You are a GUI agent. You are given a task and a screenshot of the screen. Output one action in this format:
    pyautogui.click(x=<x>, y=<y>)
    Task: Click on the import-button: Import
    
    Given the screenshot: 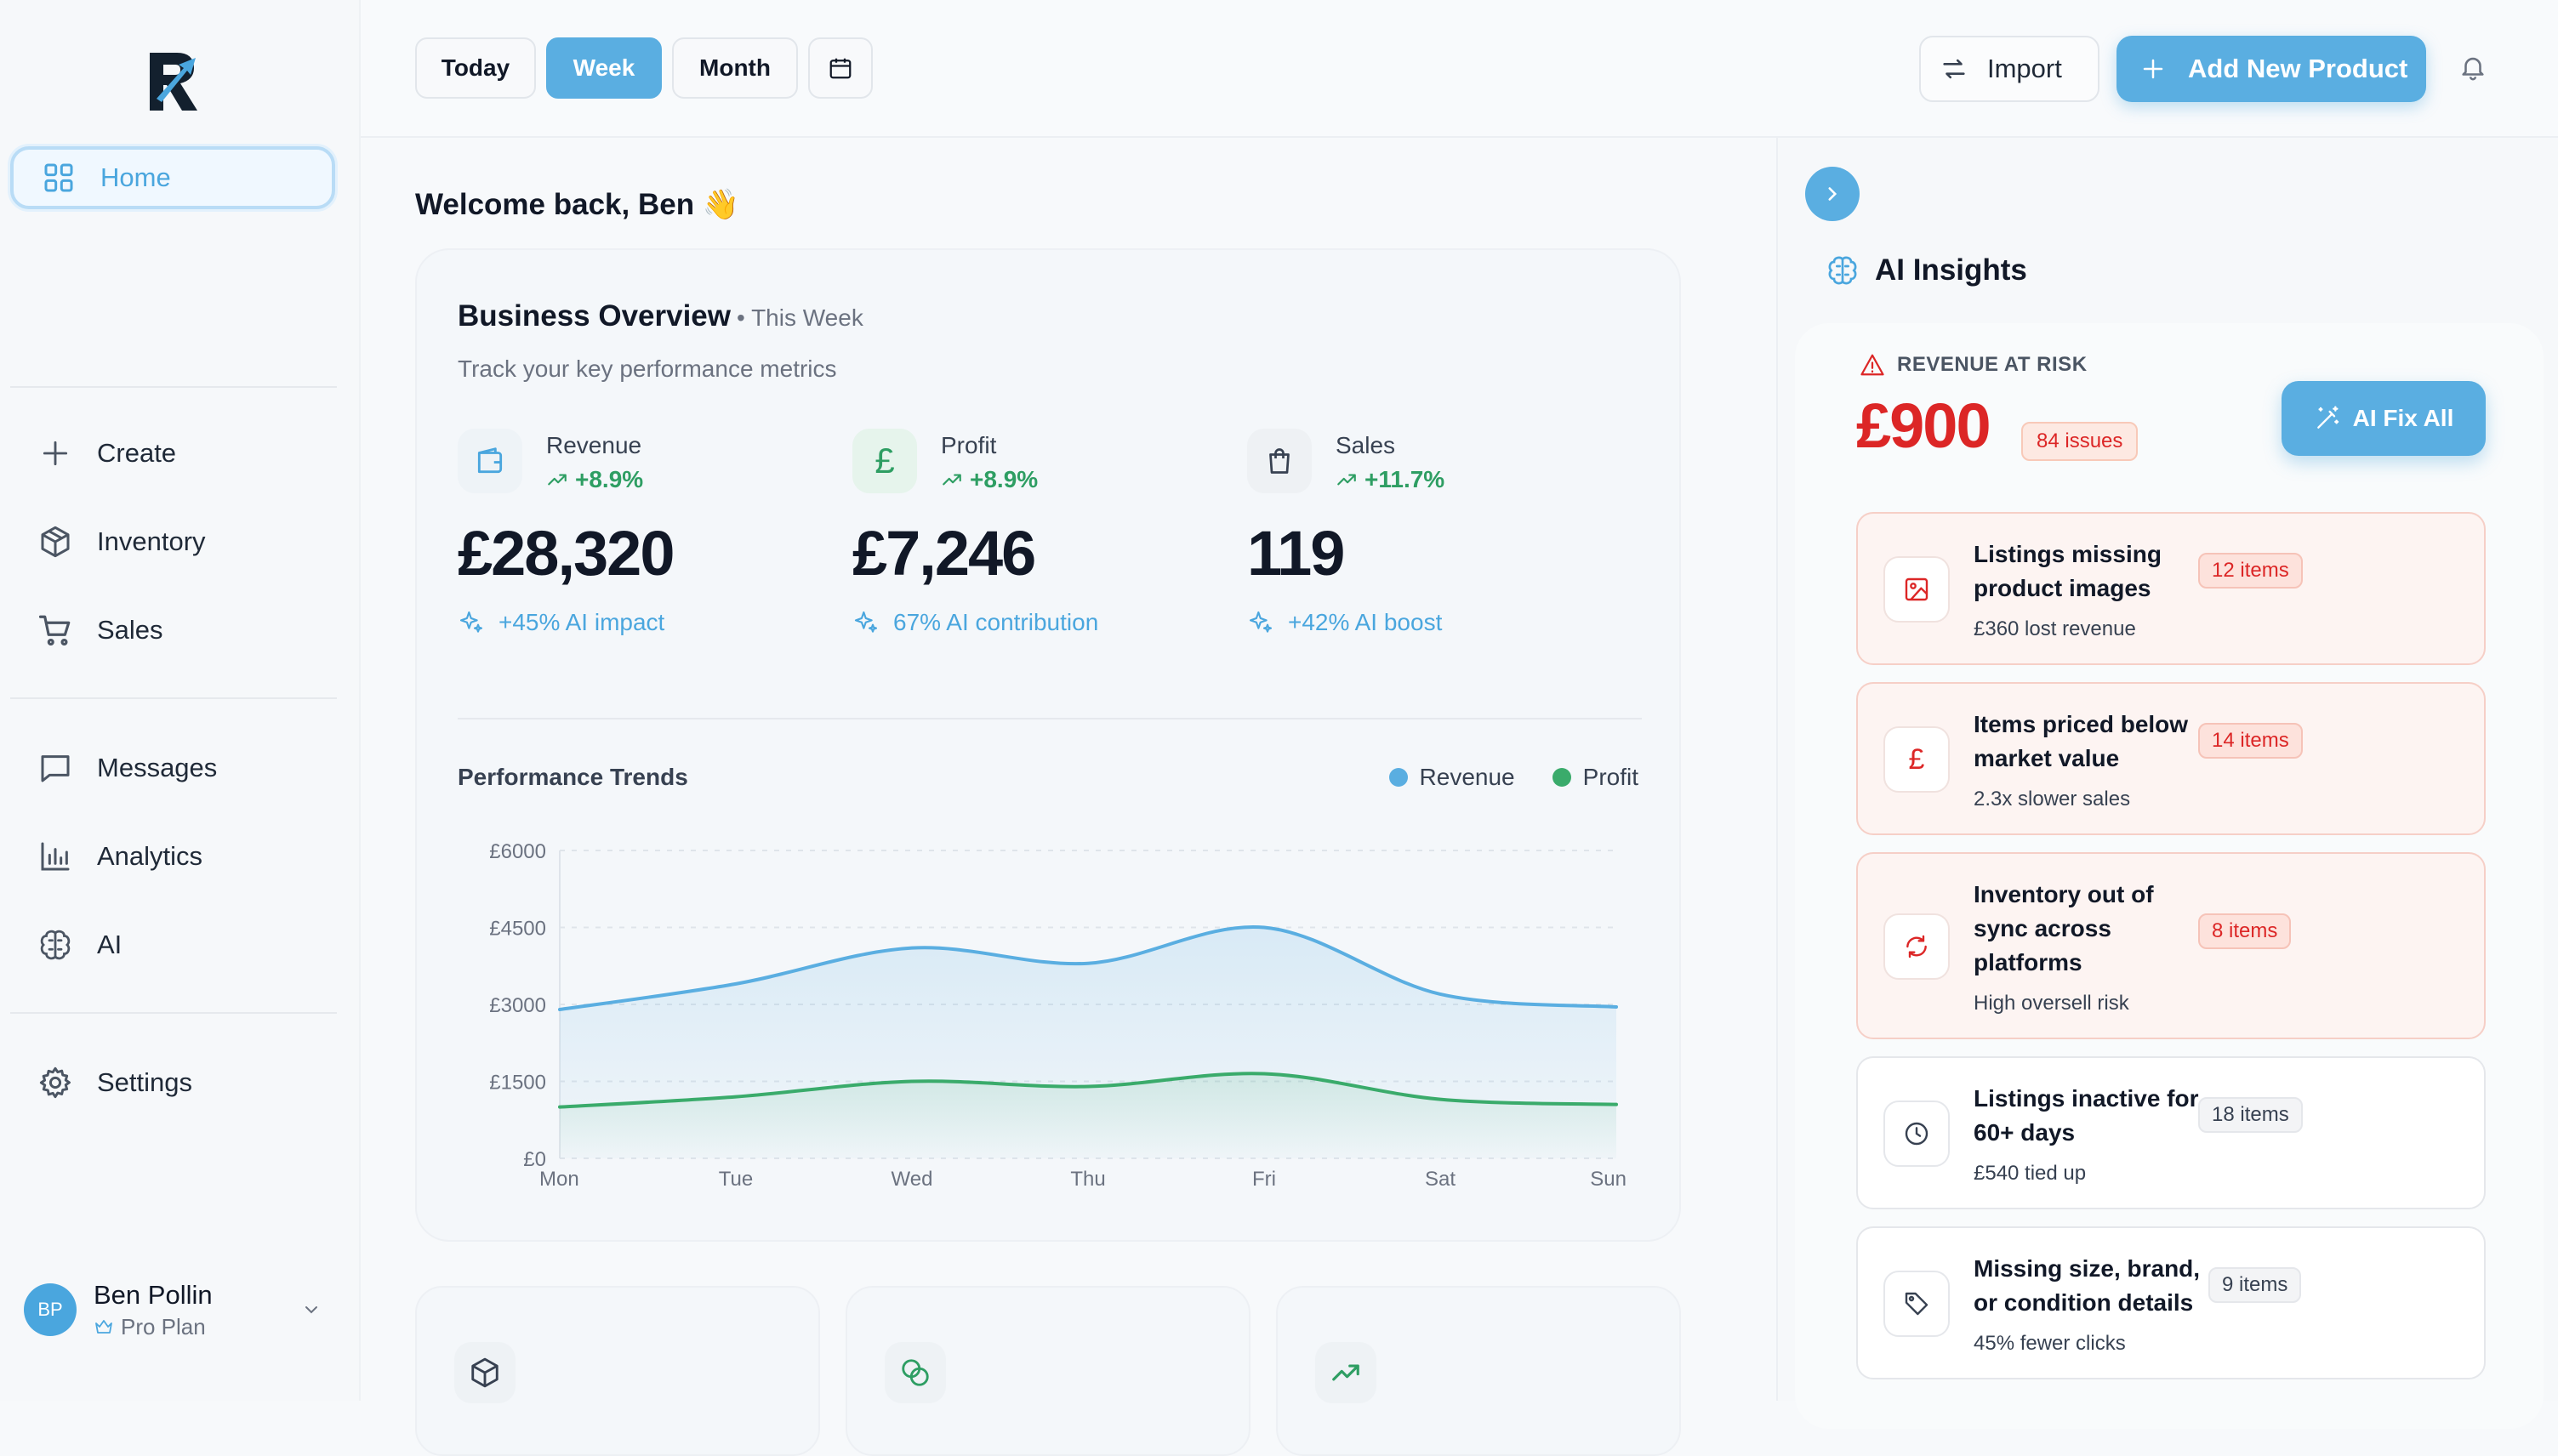 What is the action you would take?
    pyautogui.click(x=2009, y=69)
    